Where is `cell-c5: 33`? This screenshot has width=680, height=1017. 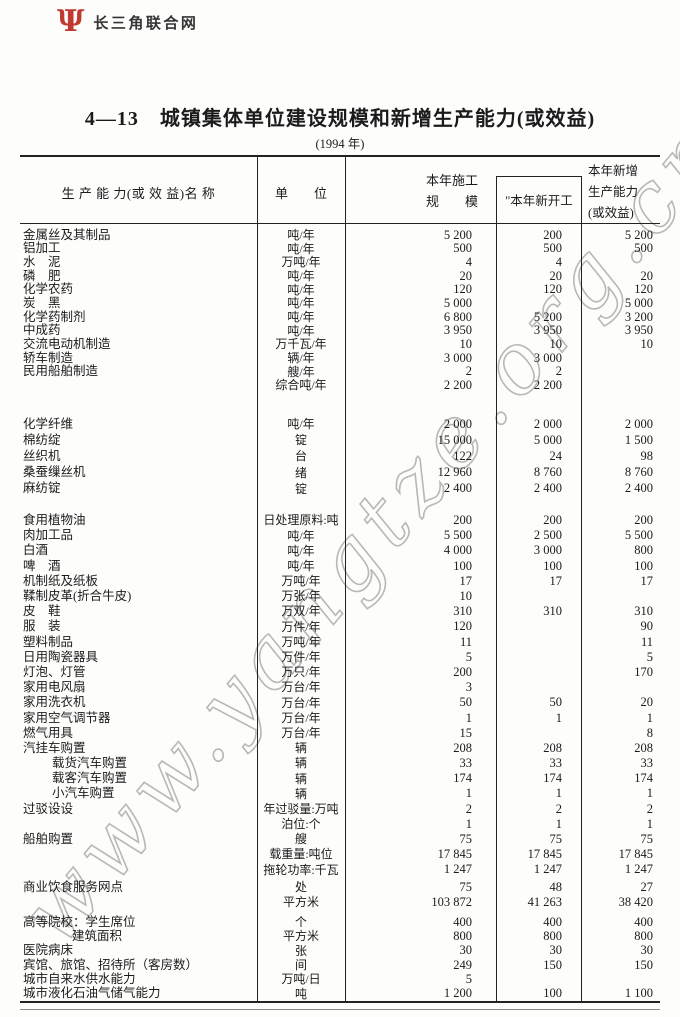
cell-c5: 33 is located at coordinates (647, 763).